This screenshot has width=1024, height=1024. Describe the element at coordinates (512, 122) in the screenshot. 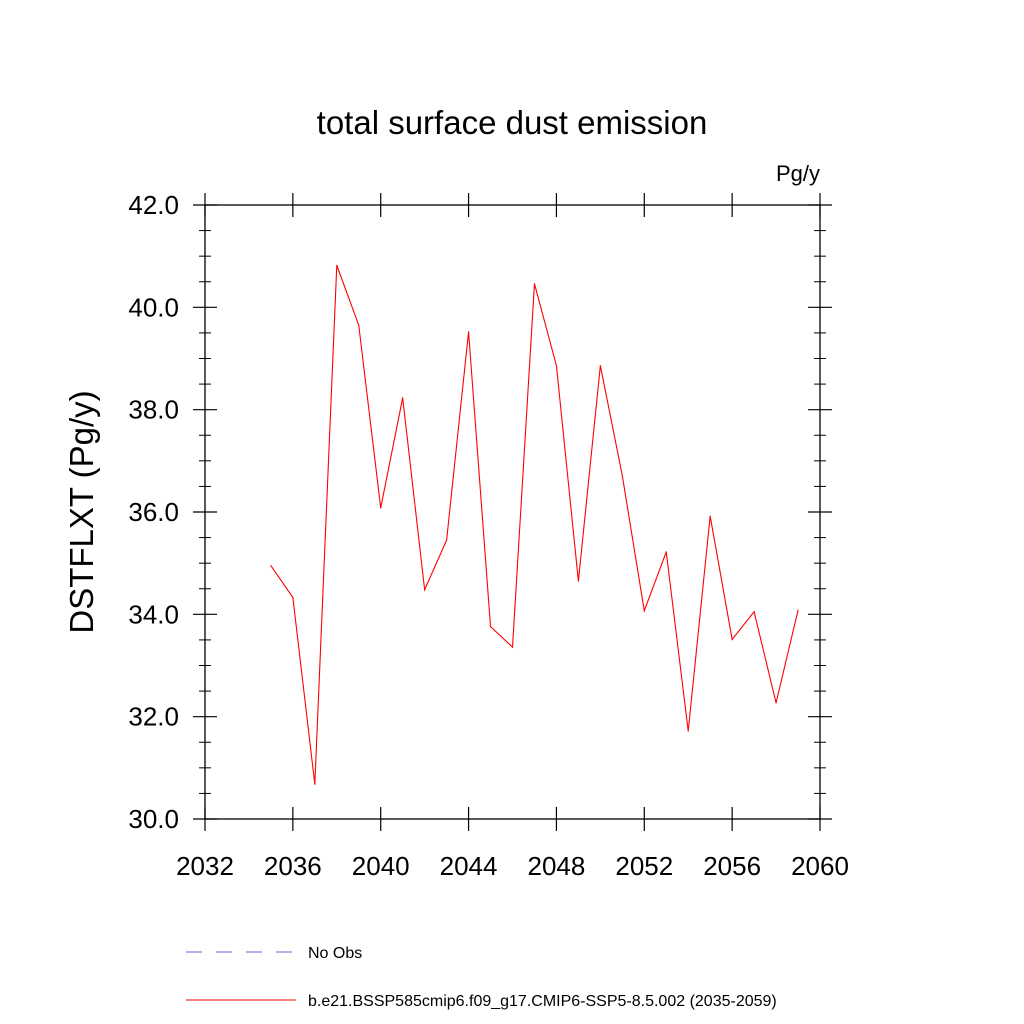

I see `chart-title: total surface dust emission` at that location.